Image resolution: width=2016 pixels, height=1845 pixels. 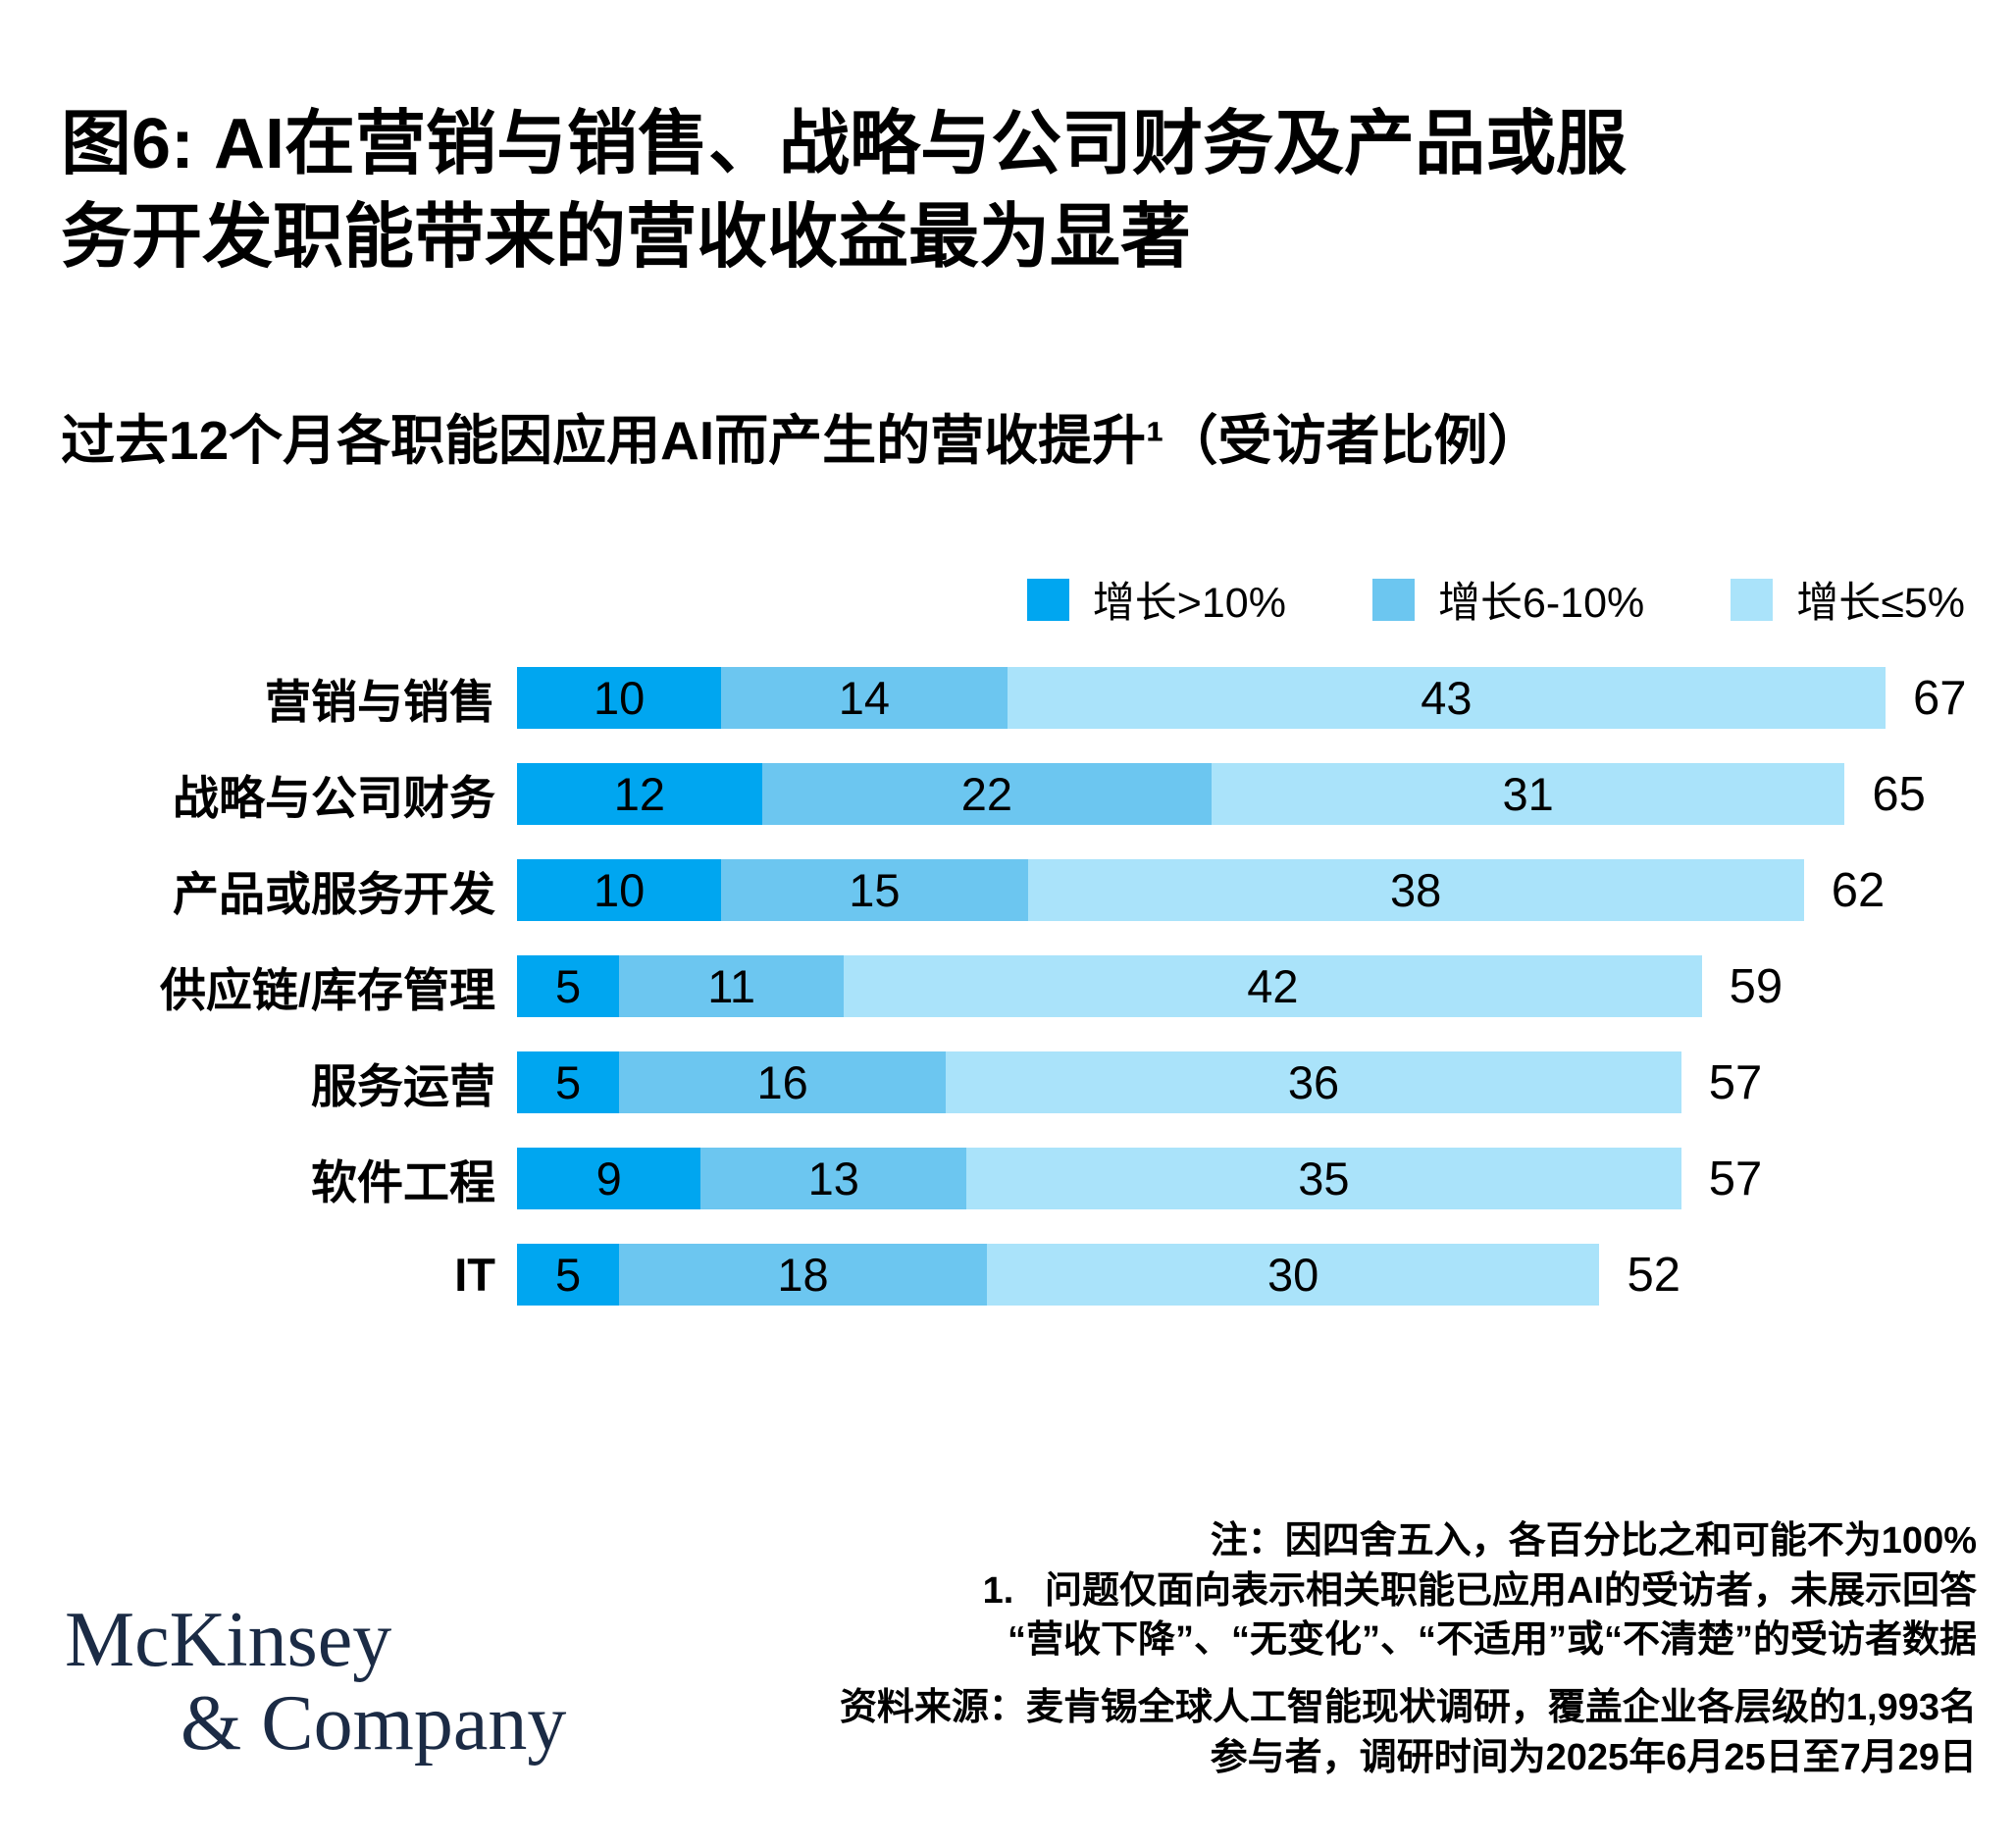 I want to click on bar-row: 服务运营 5 16 36 57, so click(x=1022, y=1082).